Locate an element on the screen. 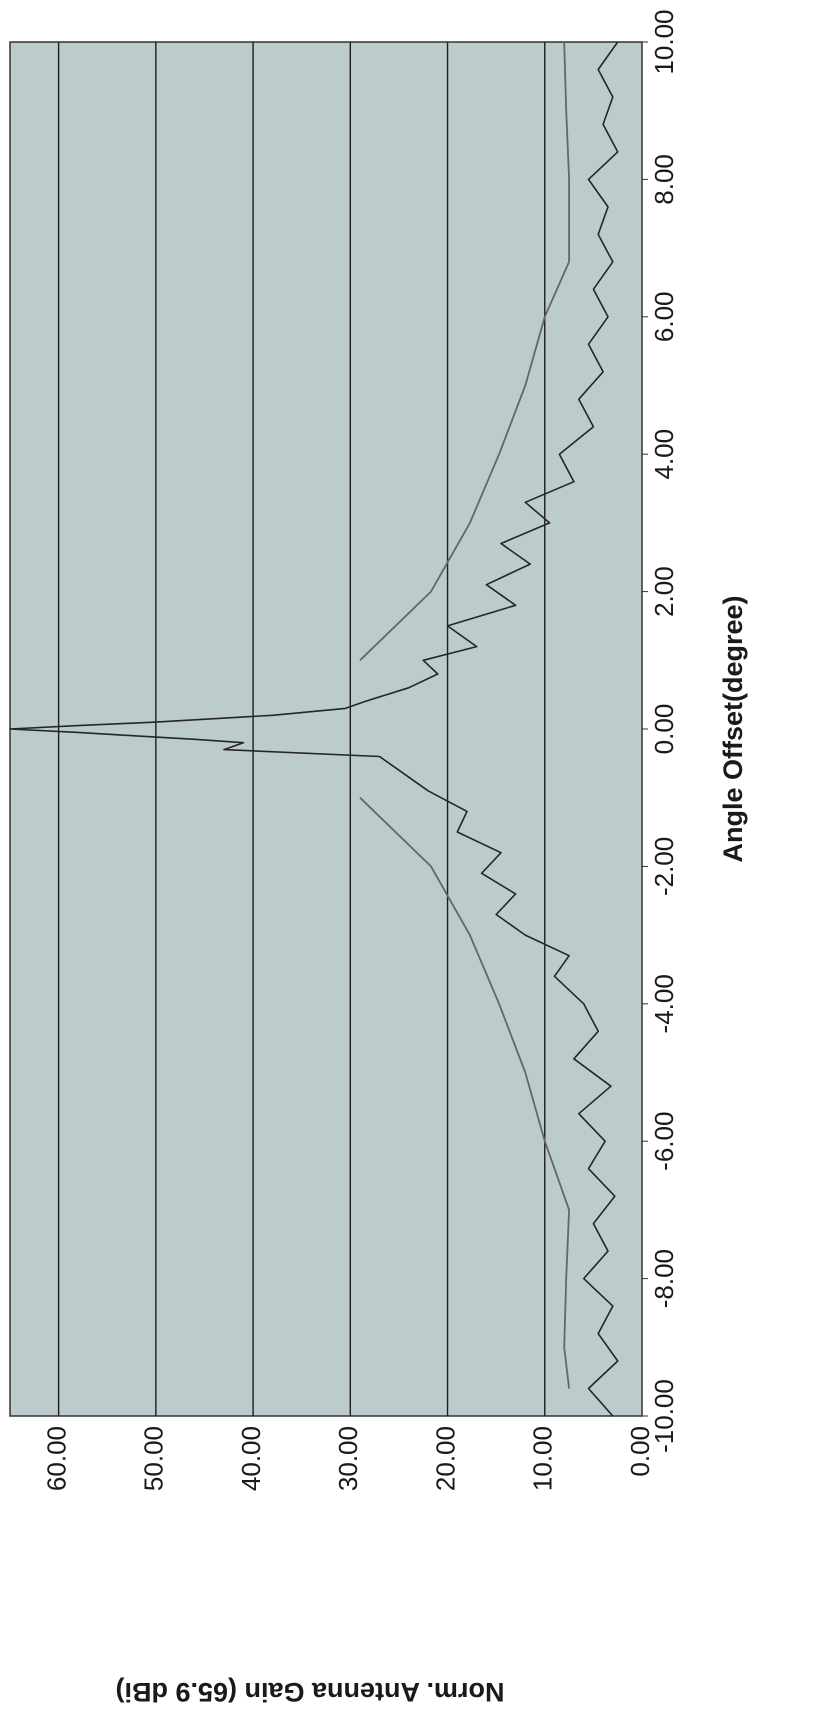 This screenshot has width=821, height=1728. x-axis-title: Angle Offset(degree) is located at coordinates (733, 728).